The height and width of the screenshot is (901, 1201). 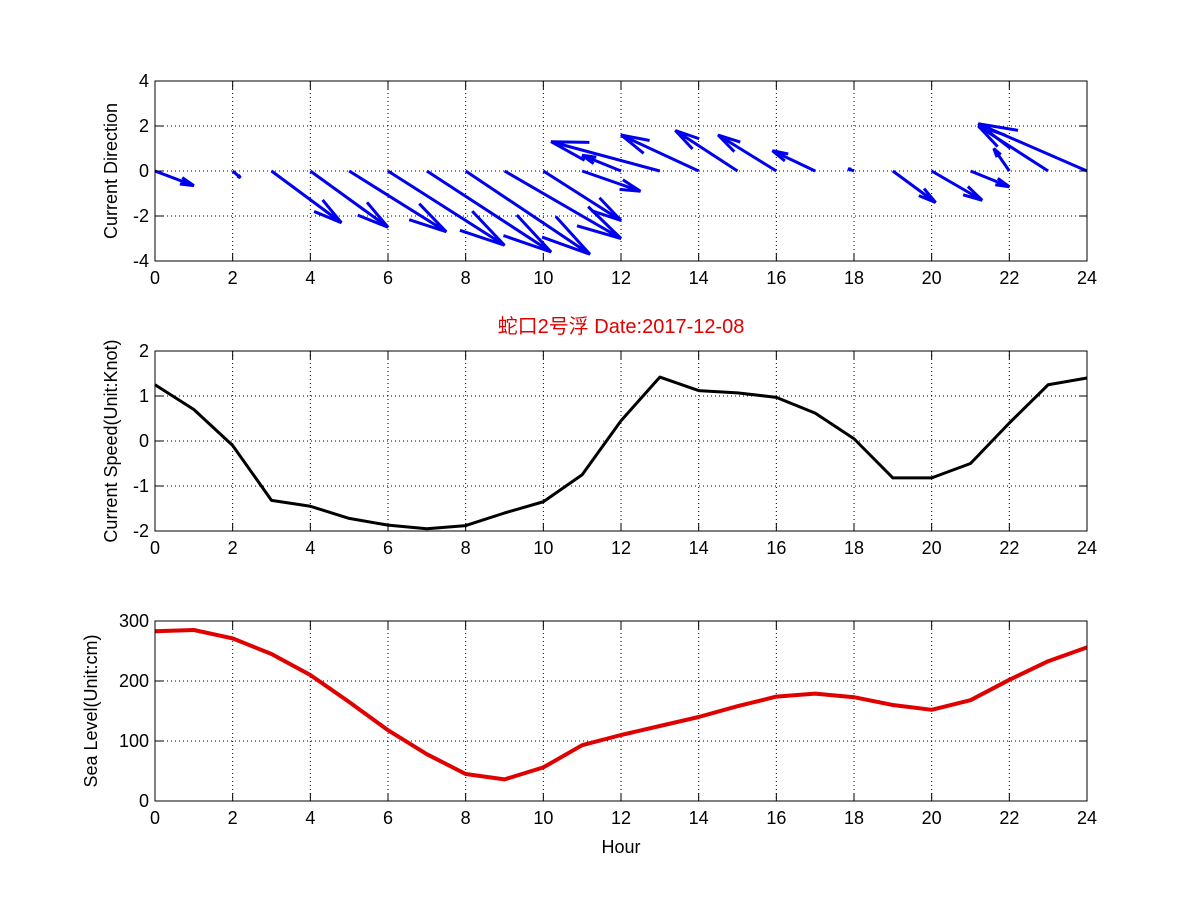 I want to click on speed-xtick-label: 24, so click(x=1087, y=548).